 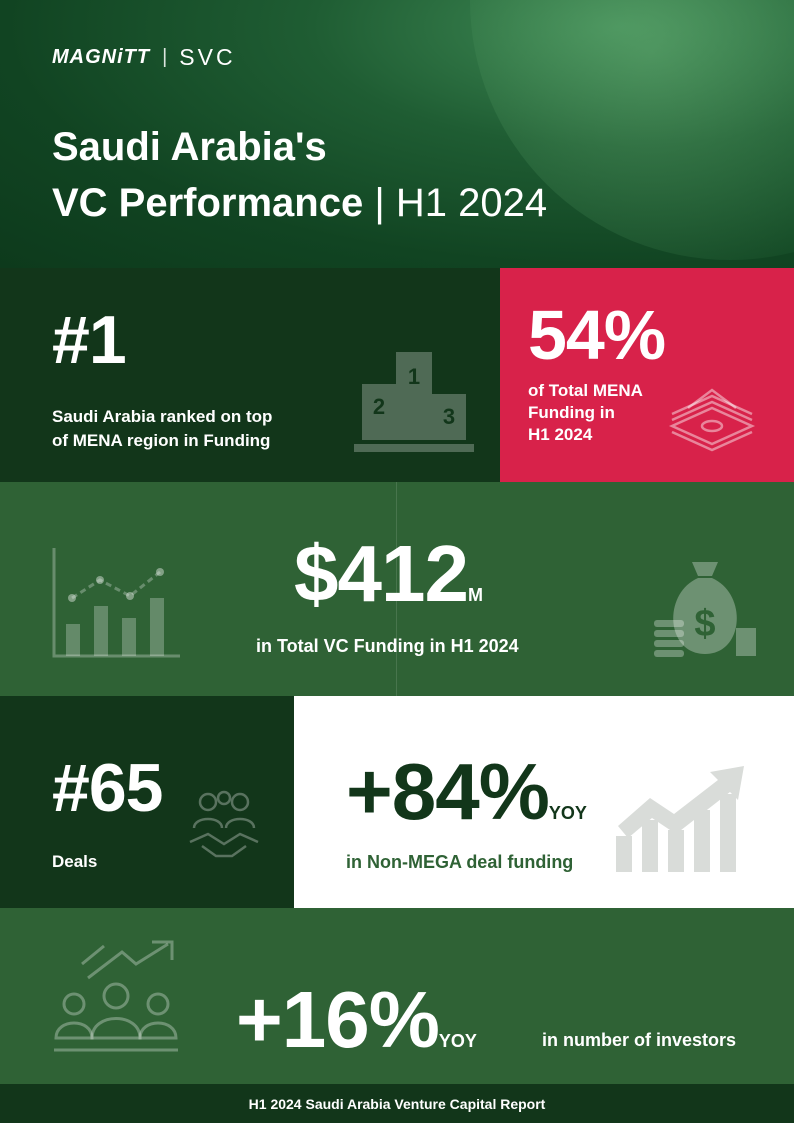 What do you see at coordinates (585, 390) in the screenshot?
I see `share-caption-line1: of Total MENA` at bounding box center [585, 390].